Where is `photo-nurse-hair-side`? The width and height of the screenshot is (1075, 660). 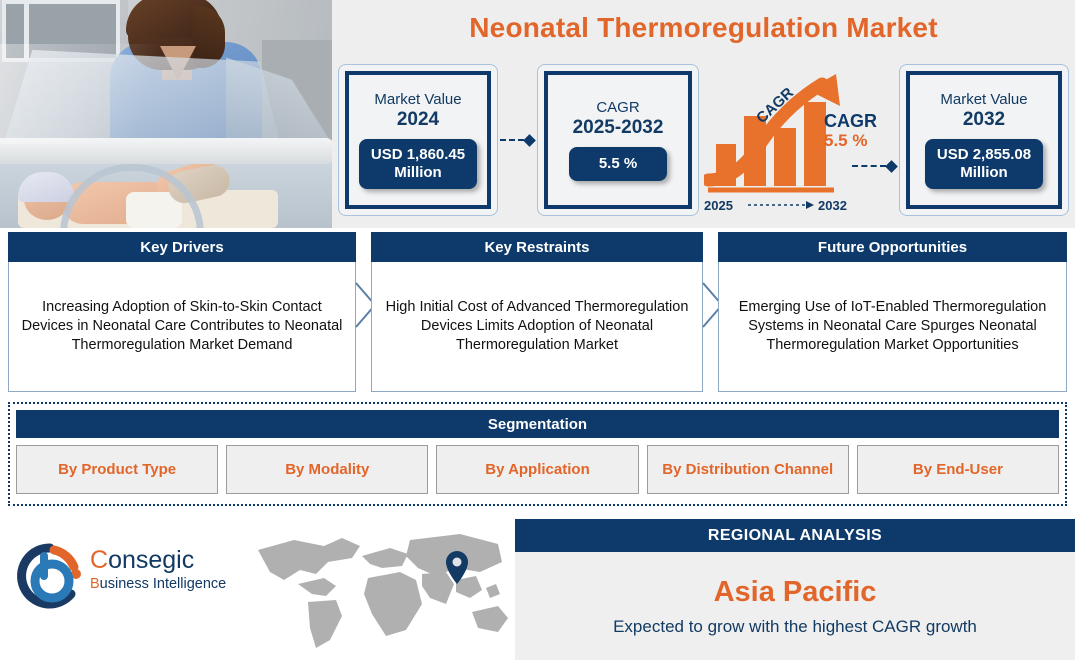
photo-nurse-hair-side is located at coordinates (209, 37).